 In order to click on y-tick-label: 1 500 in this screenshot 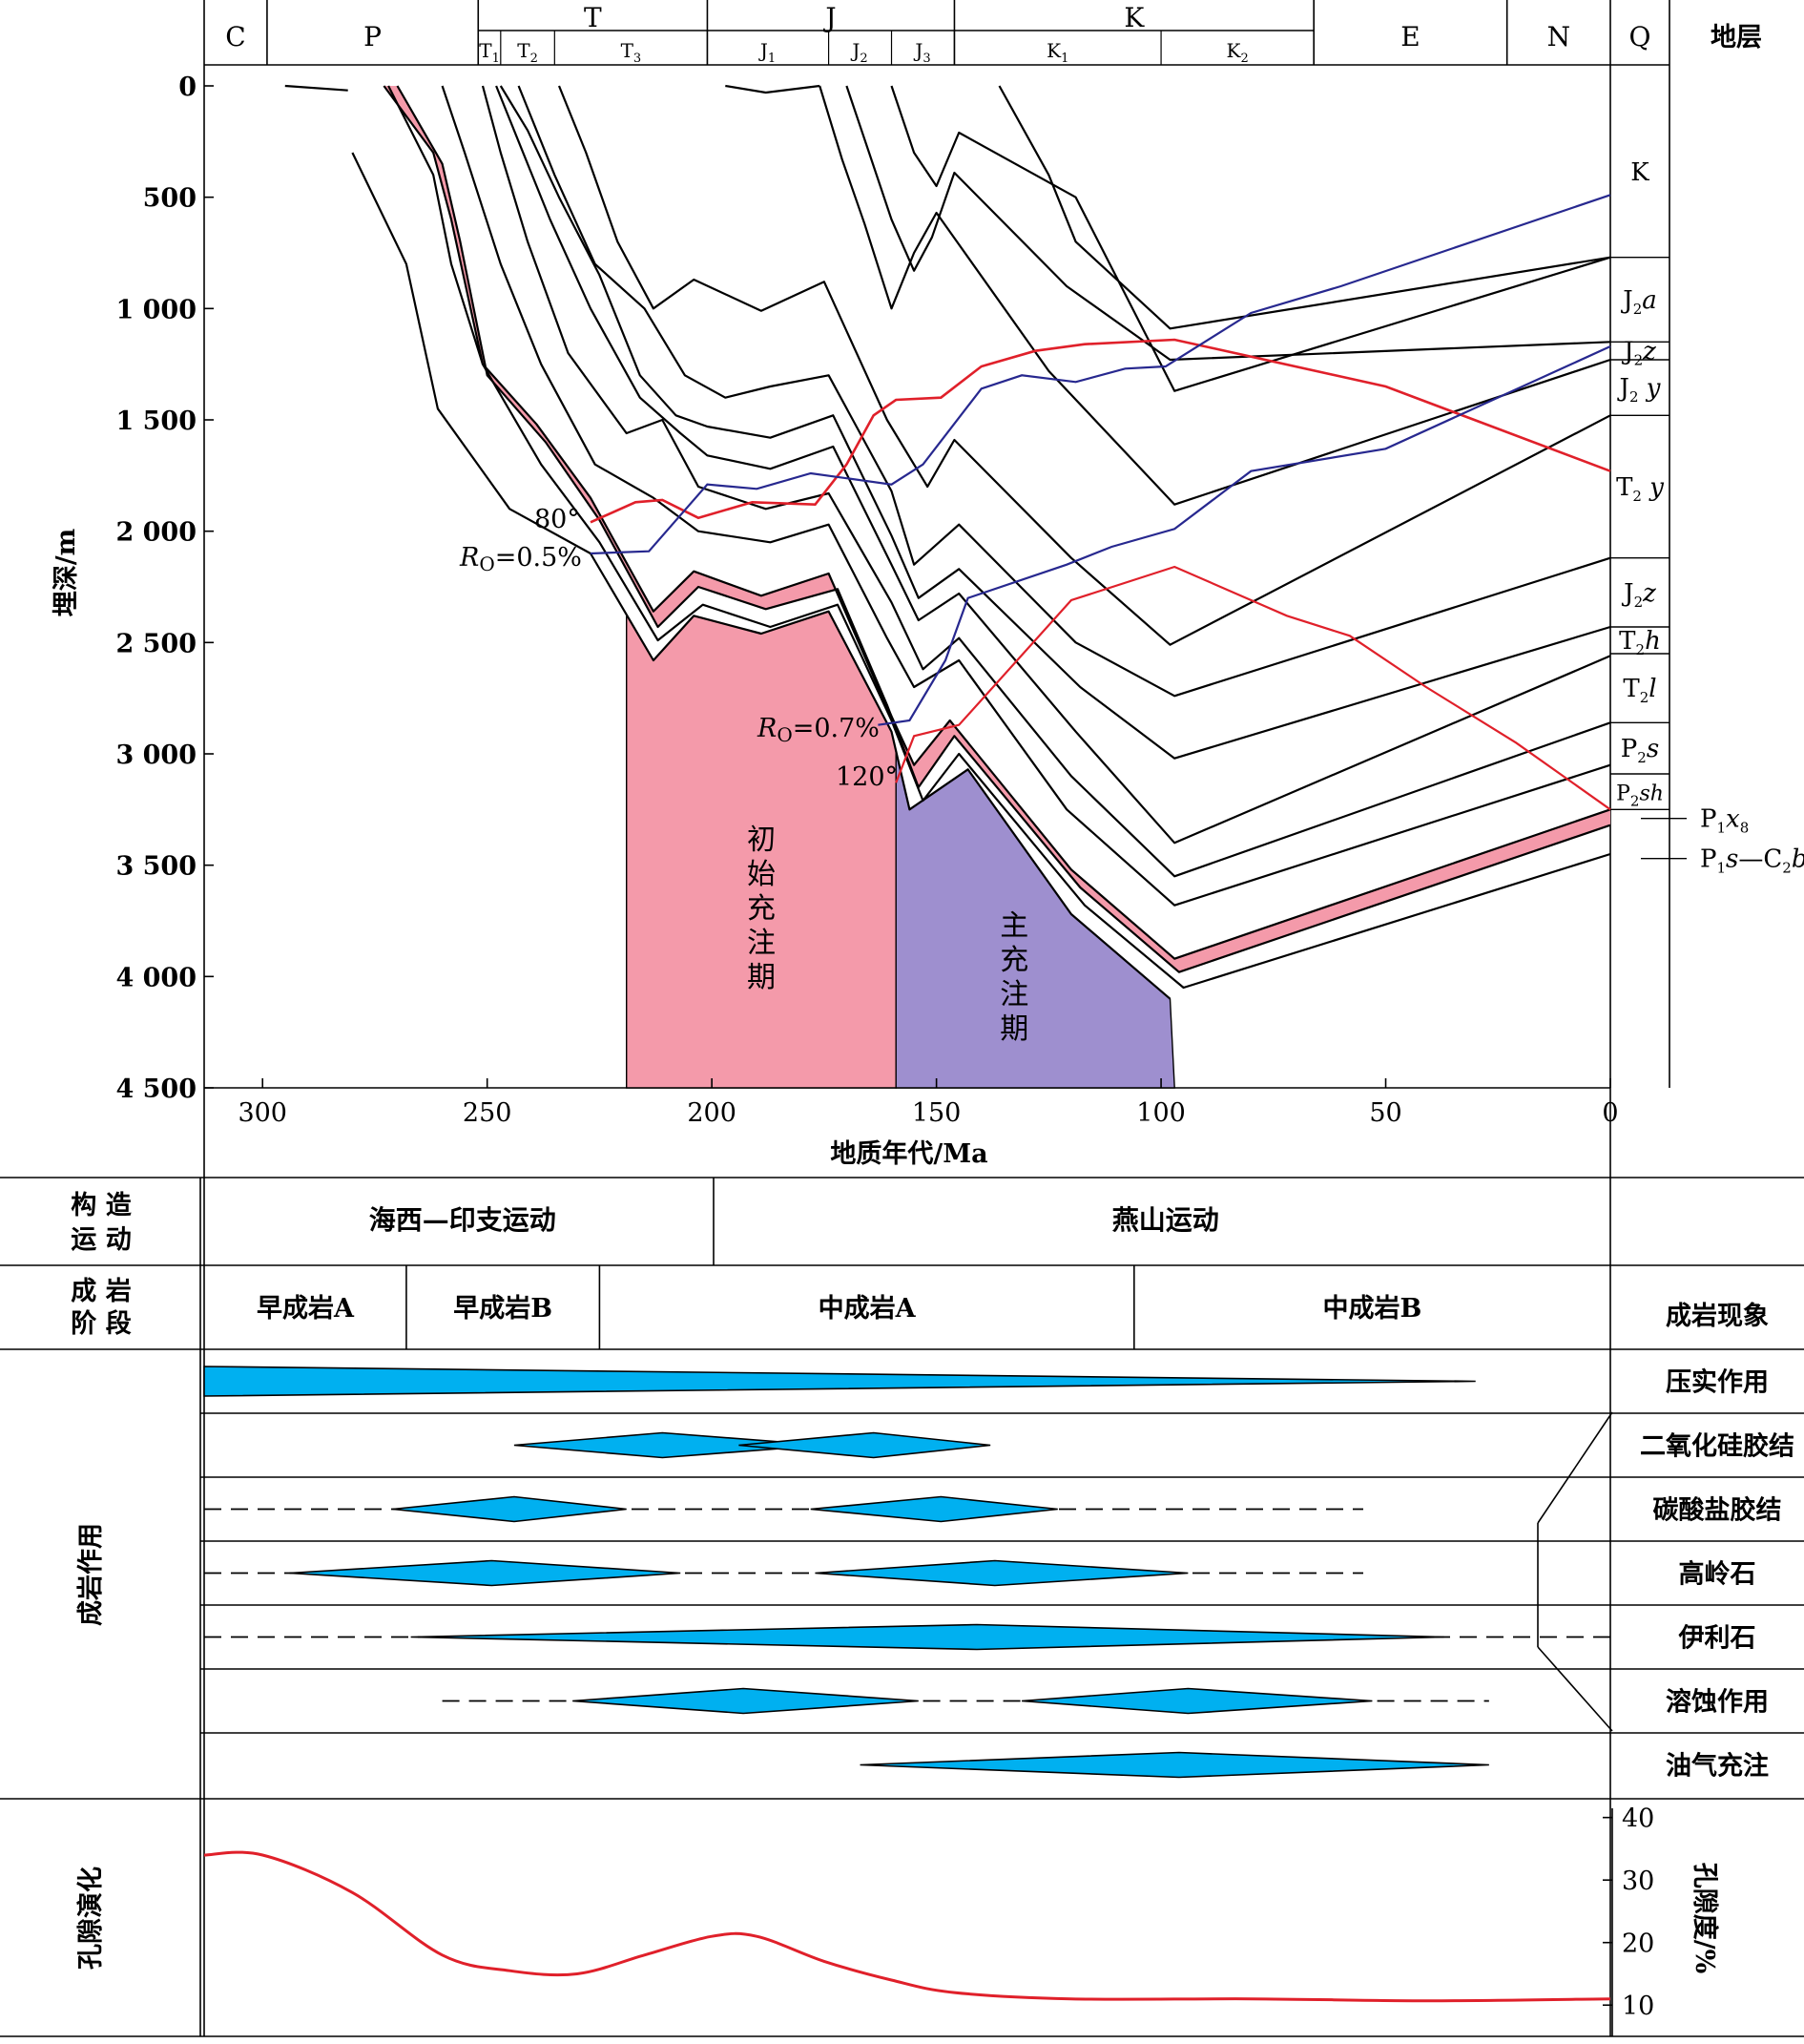, I will do `click(156, 421)`.